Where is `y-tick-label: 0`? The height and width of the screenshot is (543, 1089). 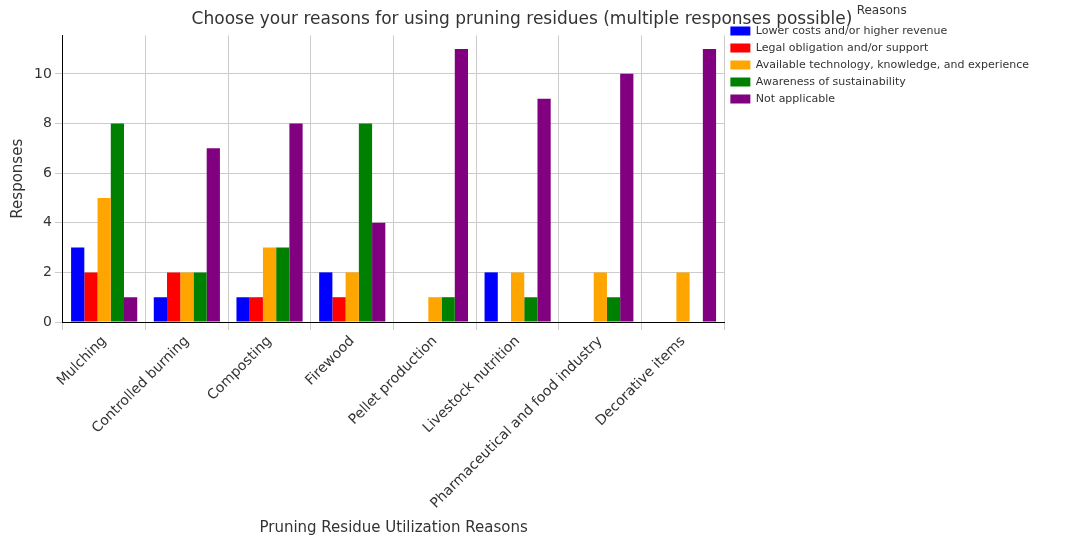
y-tick-label: 0 is located at coordinates (47, 320).